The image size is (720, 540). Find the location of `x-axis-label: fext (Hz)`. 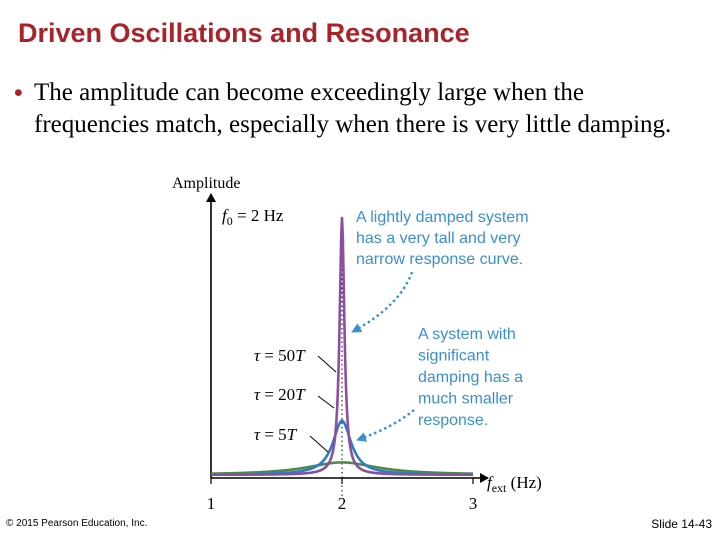

x-axis-label: fext (Hz) is located at coordinates (514, 484).